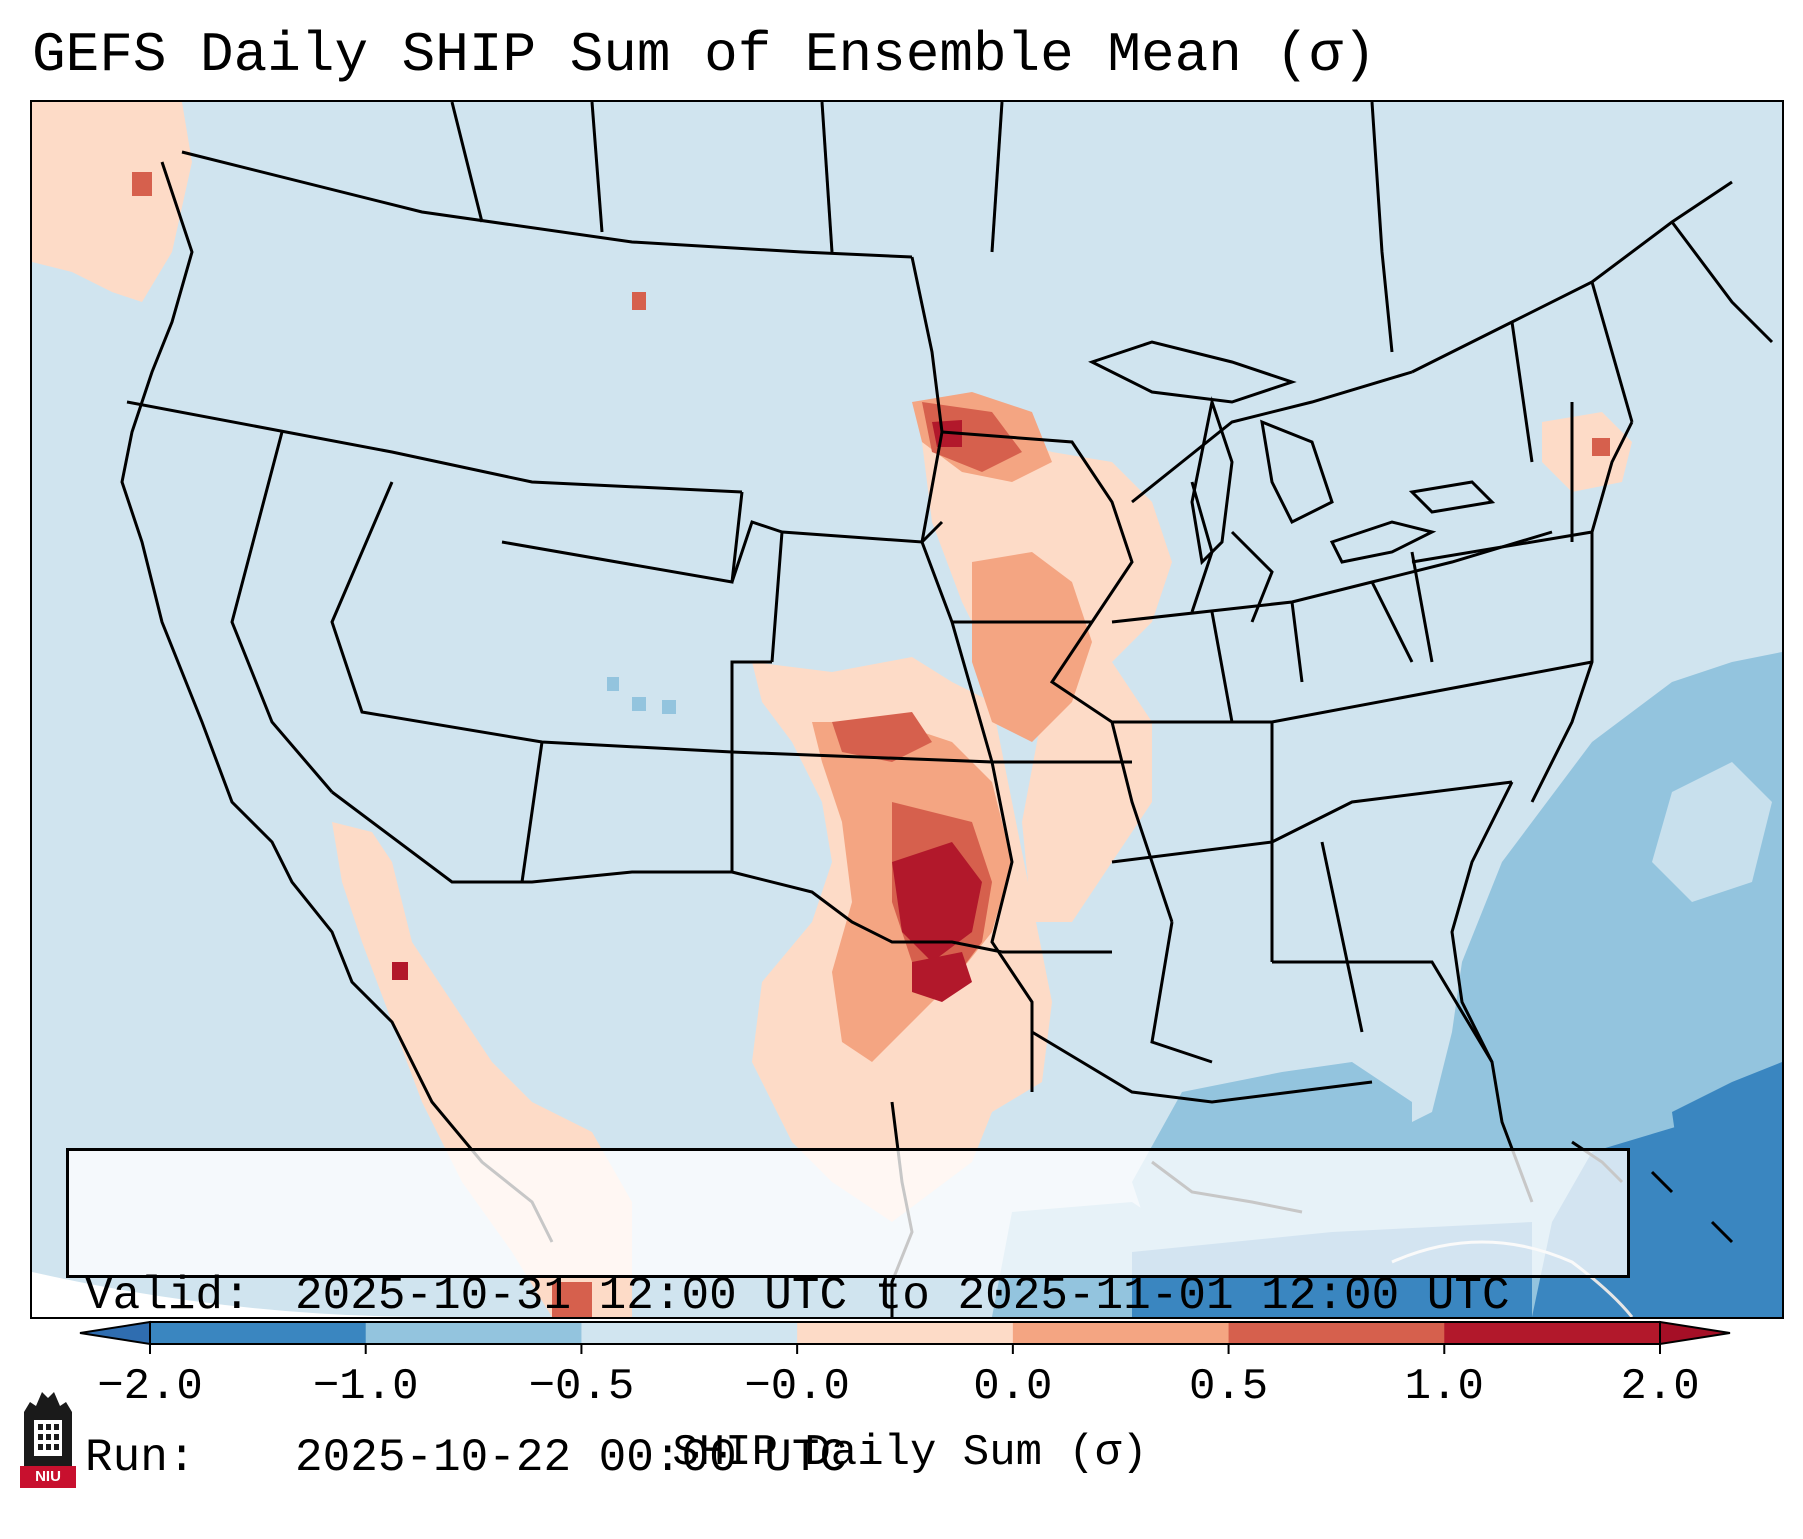 Image resolution: width=1803 pixels, height=1539 pixels. Describe the element at coordinates (168, 1296) in the screenshot. I see `valid-key: Valid:` at that location.